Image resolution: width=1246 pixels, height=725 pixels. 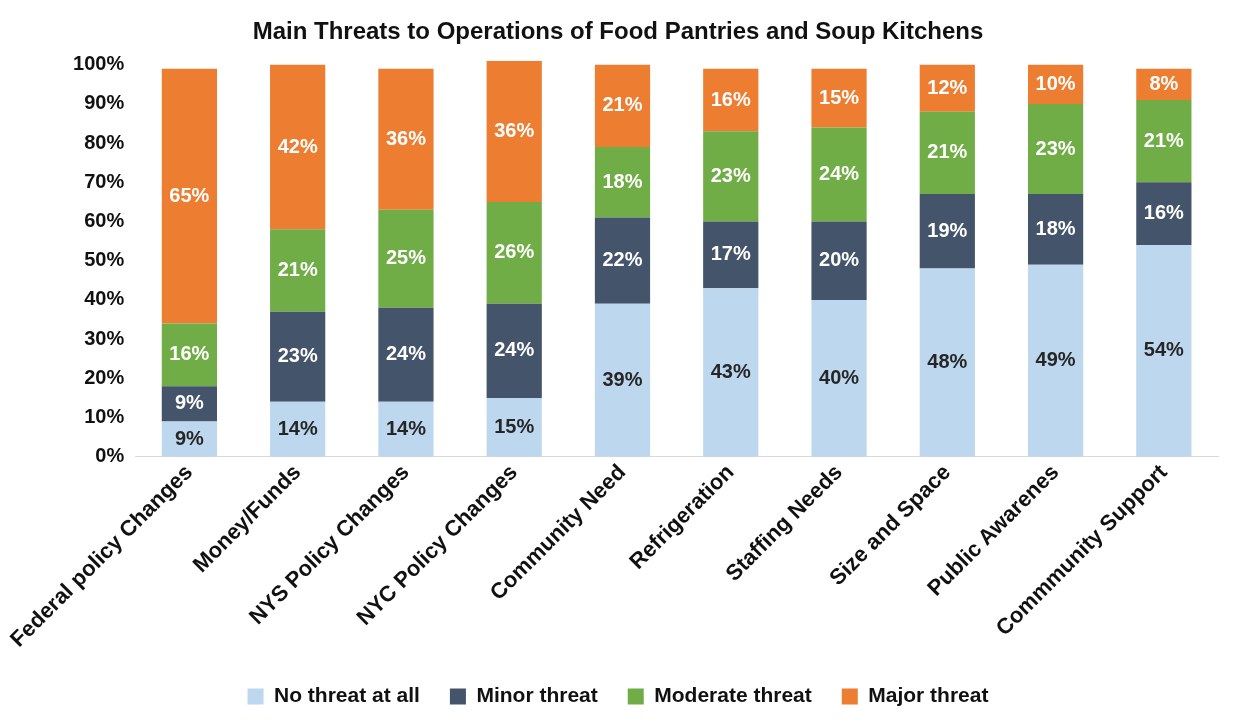 What do you see at coordinates (618, 31) in the screenshot?
I see `chart-title: Main Threats to Operations of Food Pantries and Soup Kitchens` at bounding box center [618, 31].